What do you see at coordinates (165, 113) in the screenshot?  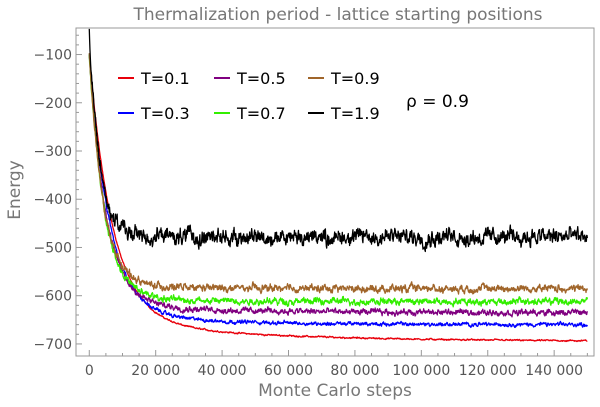 I see `legend-label: T=0.3` at bounding box center [165, 113].